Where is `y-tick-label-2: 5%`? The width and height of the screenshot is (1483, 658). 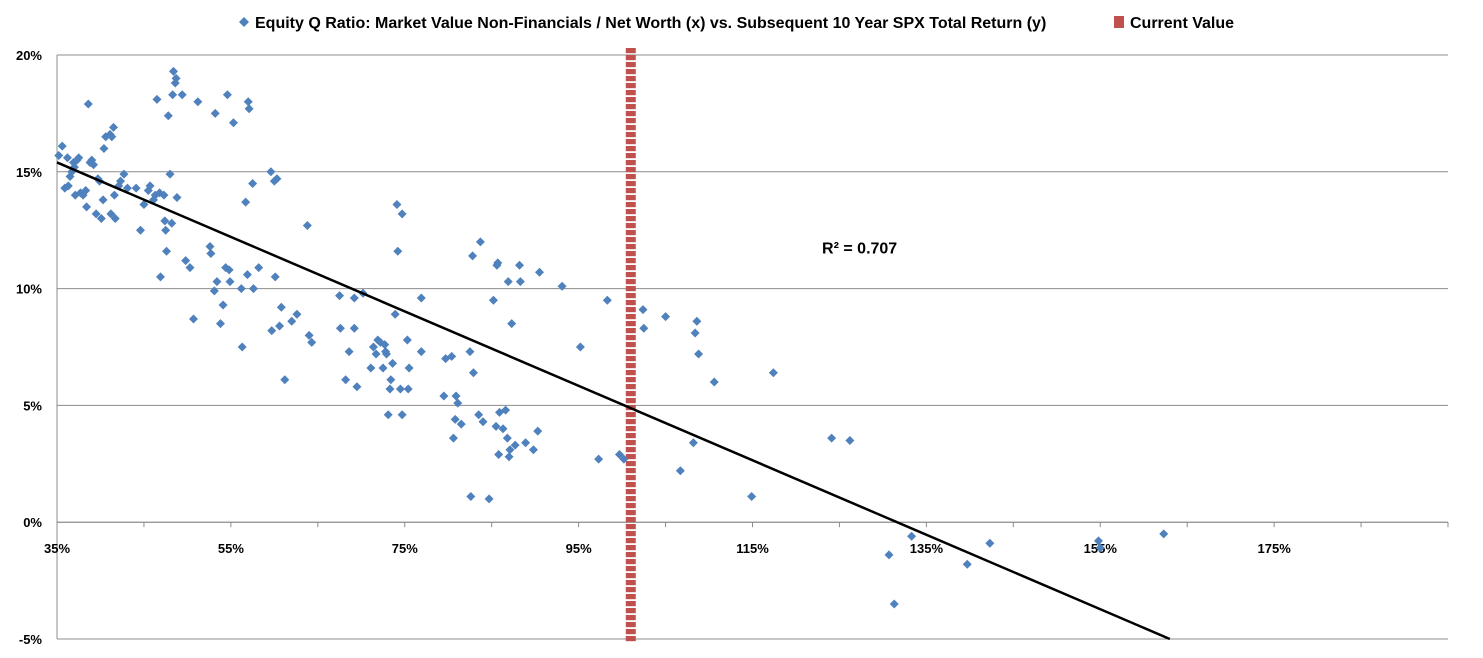 y-tick-label-2: 5% is located at coordinates (32, 405).